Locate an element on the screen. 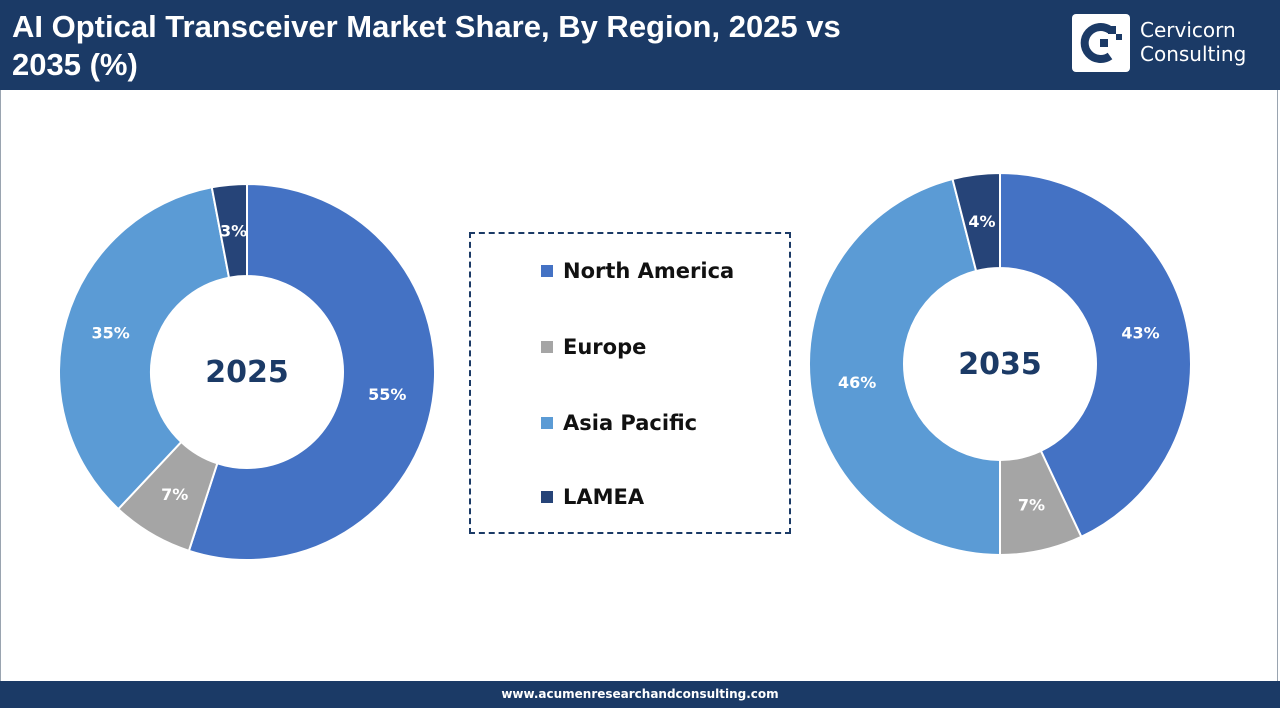 The height and width of the screenshot is (720, 1280). slice-value-label: 4% is located at coordinates (981, 221).